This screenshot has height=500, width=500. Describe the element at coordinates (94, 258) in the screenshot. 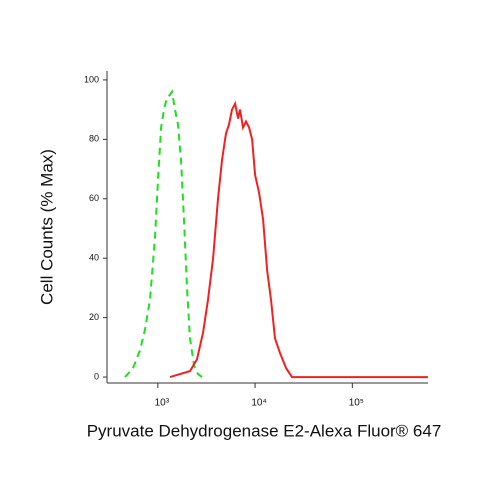

I see `y-tick-label: 40` at that location.